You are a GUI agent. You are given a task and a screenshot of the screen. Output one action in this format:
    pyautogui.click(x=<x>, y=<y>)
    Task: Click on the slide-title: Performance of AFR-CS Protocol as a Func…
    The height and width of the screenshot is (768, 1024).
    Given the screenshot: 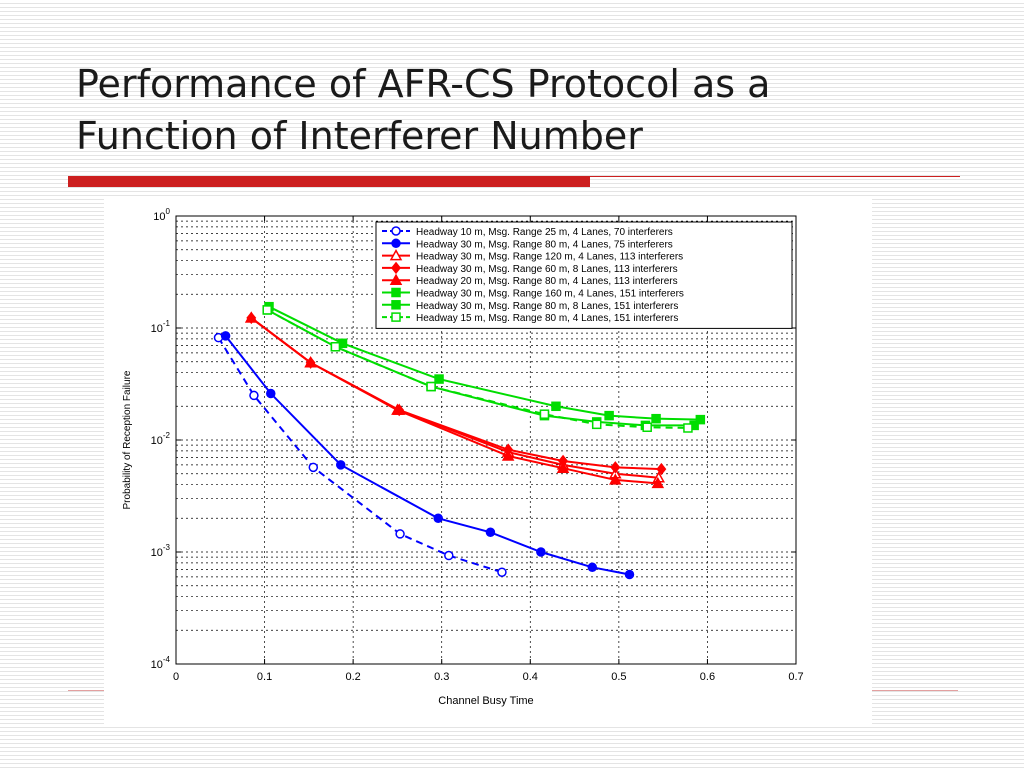 What is the action you would take?
    pyautogui.click(x=526, y=110)
    